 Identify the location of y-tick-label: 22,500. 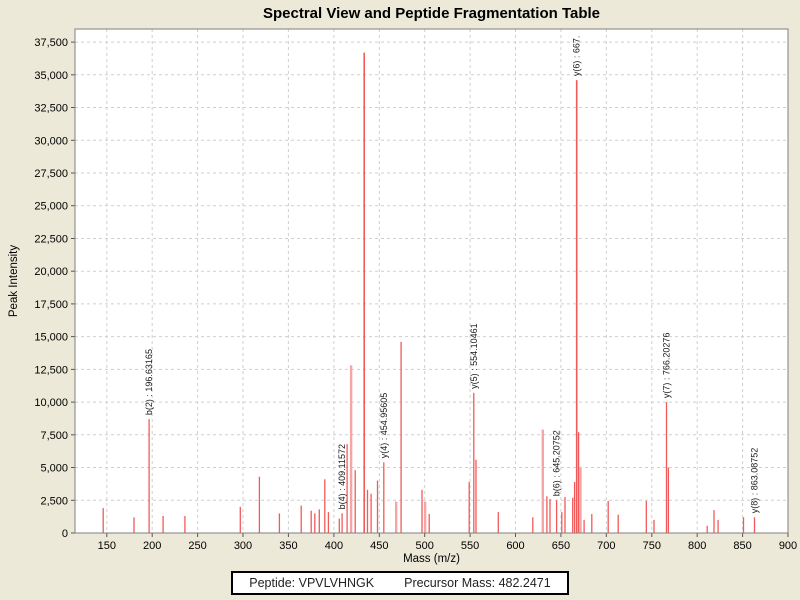
(51, 240).